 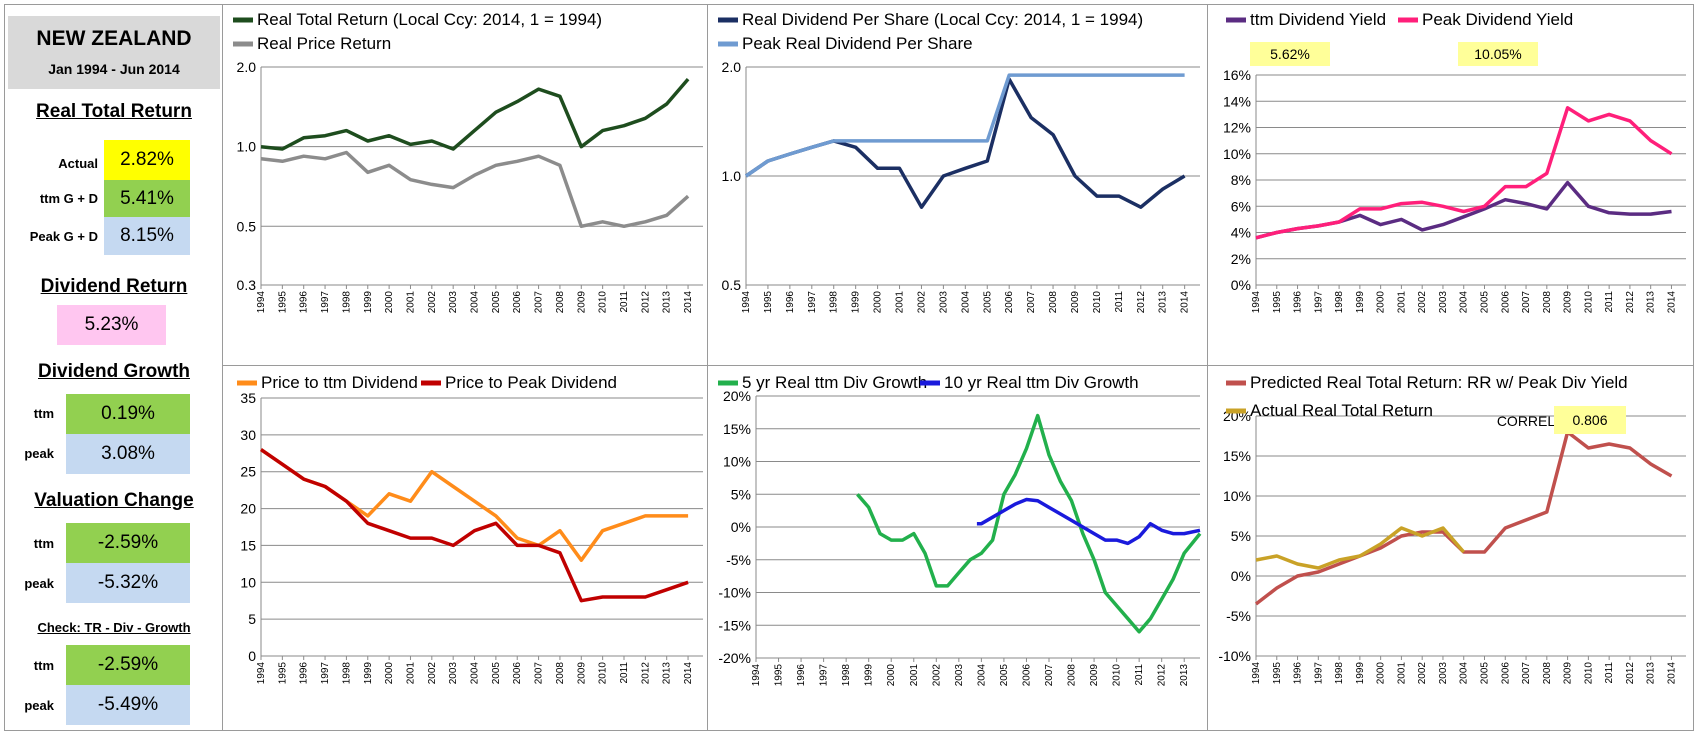 I want to click on check-heading: Check: TR - Div - Growth, so click(x=114, y=627).